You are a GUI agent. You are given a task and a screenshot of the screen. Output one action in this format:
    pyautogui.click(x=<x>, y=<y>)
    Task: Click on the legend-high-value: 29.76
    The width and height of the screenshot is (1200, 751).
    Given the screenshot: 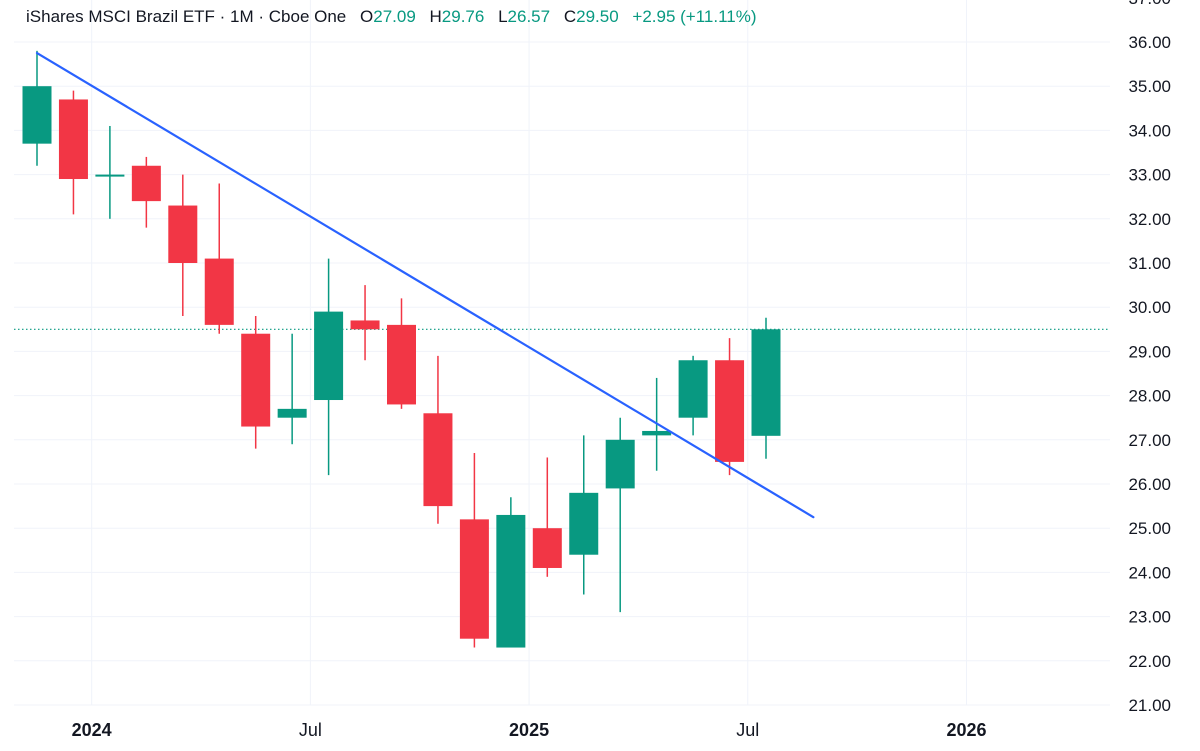 What is the action you would take?
    pyautogui.click(x=463, y=16)
    